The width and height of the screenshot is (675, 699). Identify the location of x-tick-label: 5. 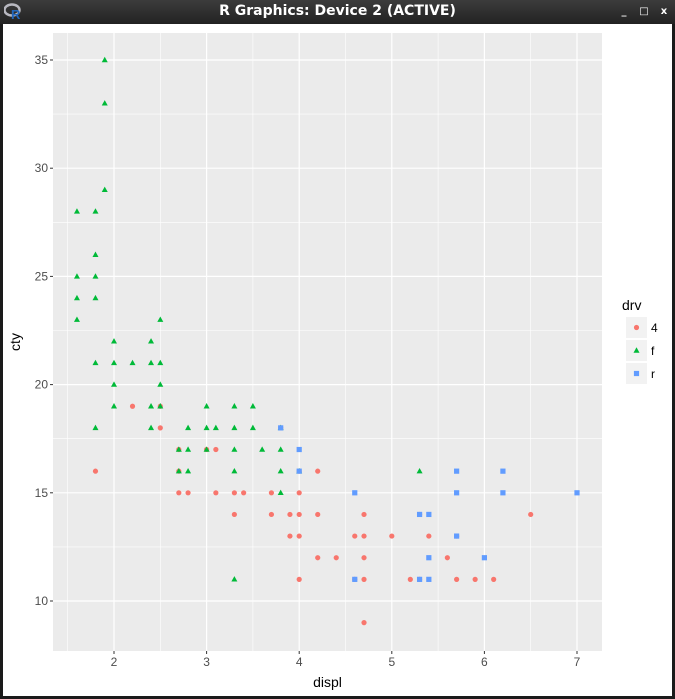
(391, 662).